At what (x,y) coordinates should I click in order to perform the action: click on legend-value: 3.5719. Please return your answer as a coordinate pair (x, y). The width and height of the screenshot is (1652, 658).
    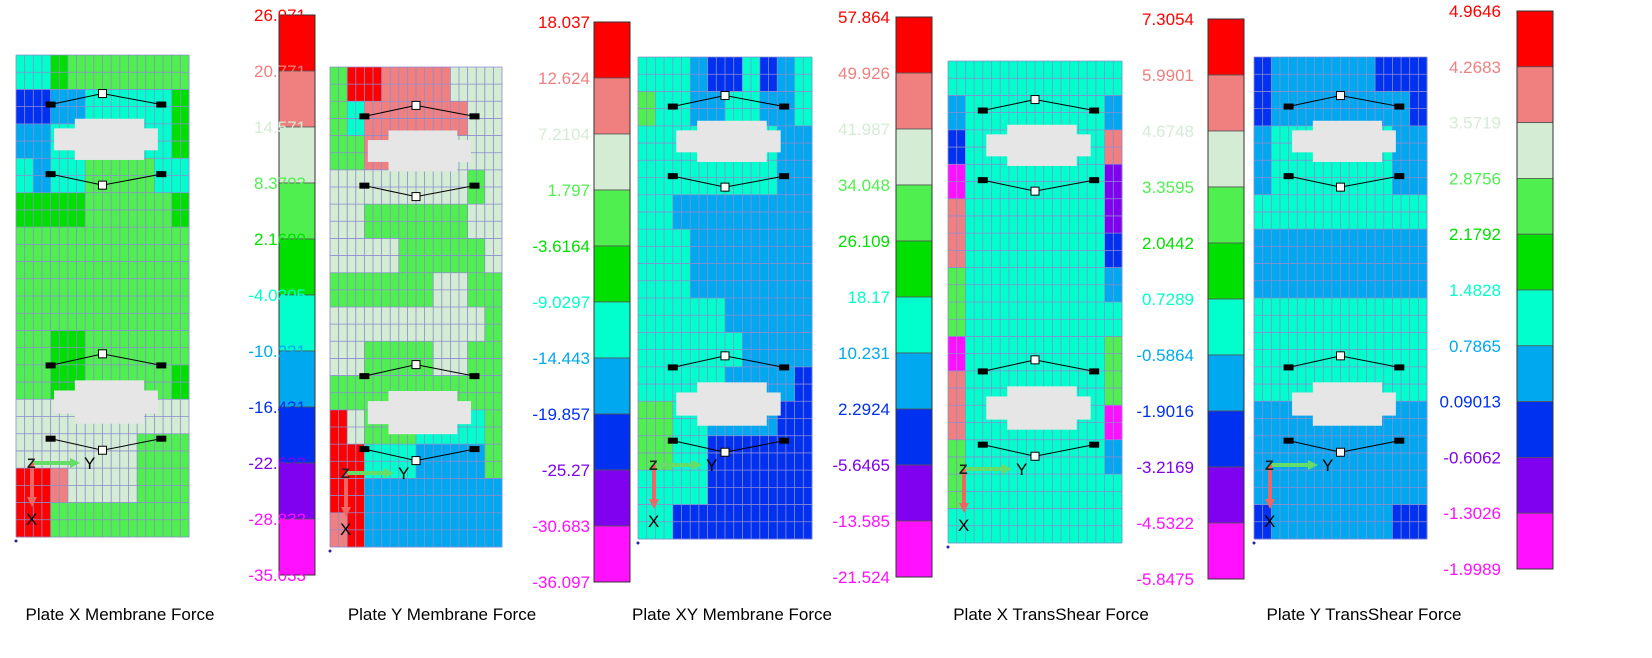
    Looking at the image, I should click on (1475, 123).